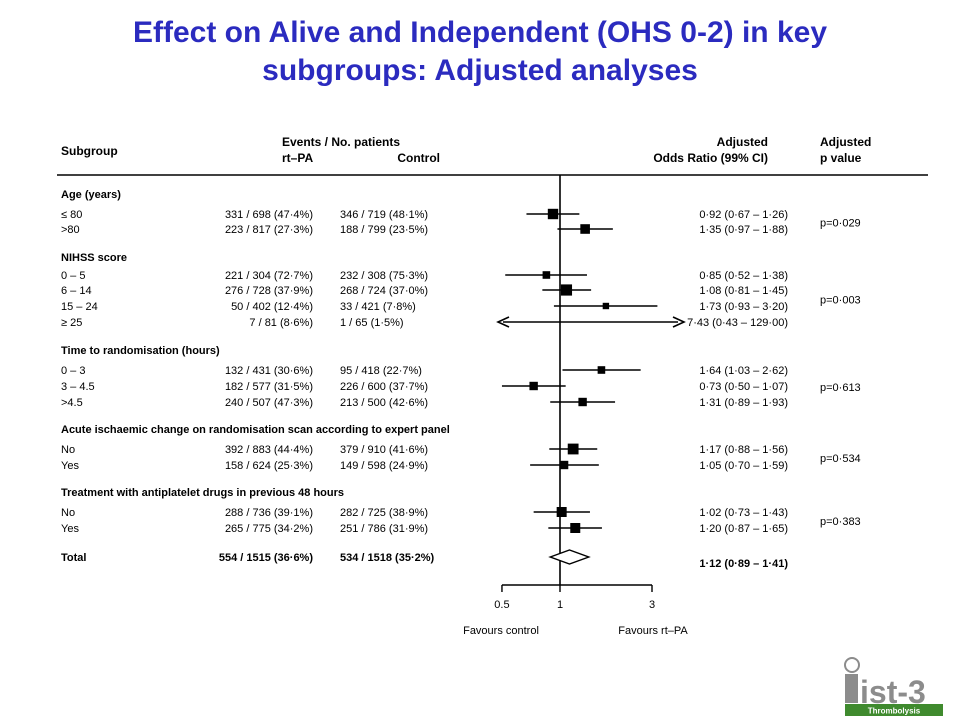  Describe the element at coordinates (384, 403) in the screenshot. I see `row-control: 213 / 500 (42·6%)` at that location.